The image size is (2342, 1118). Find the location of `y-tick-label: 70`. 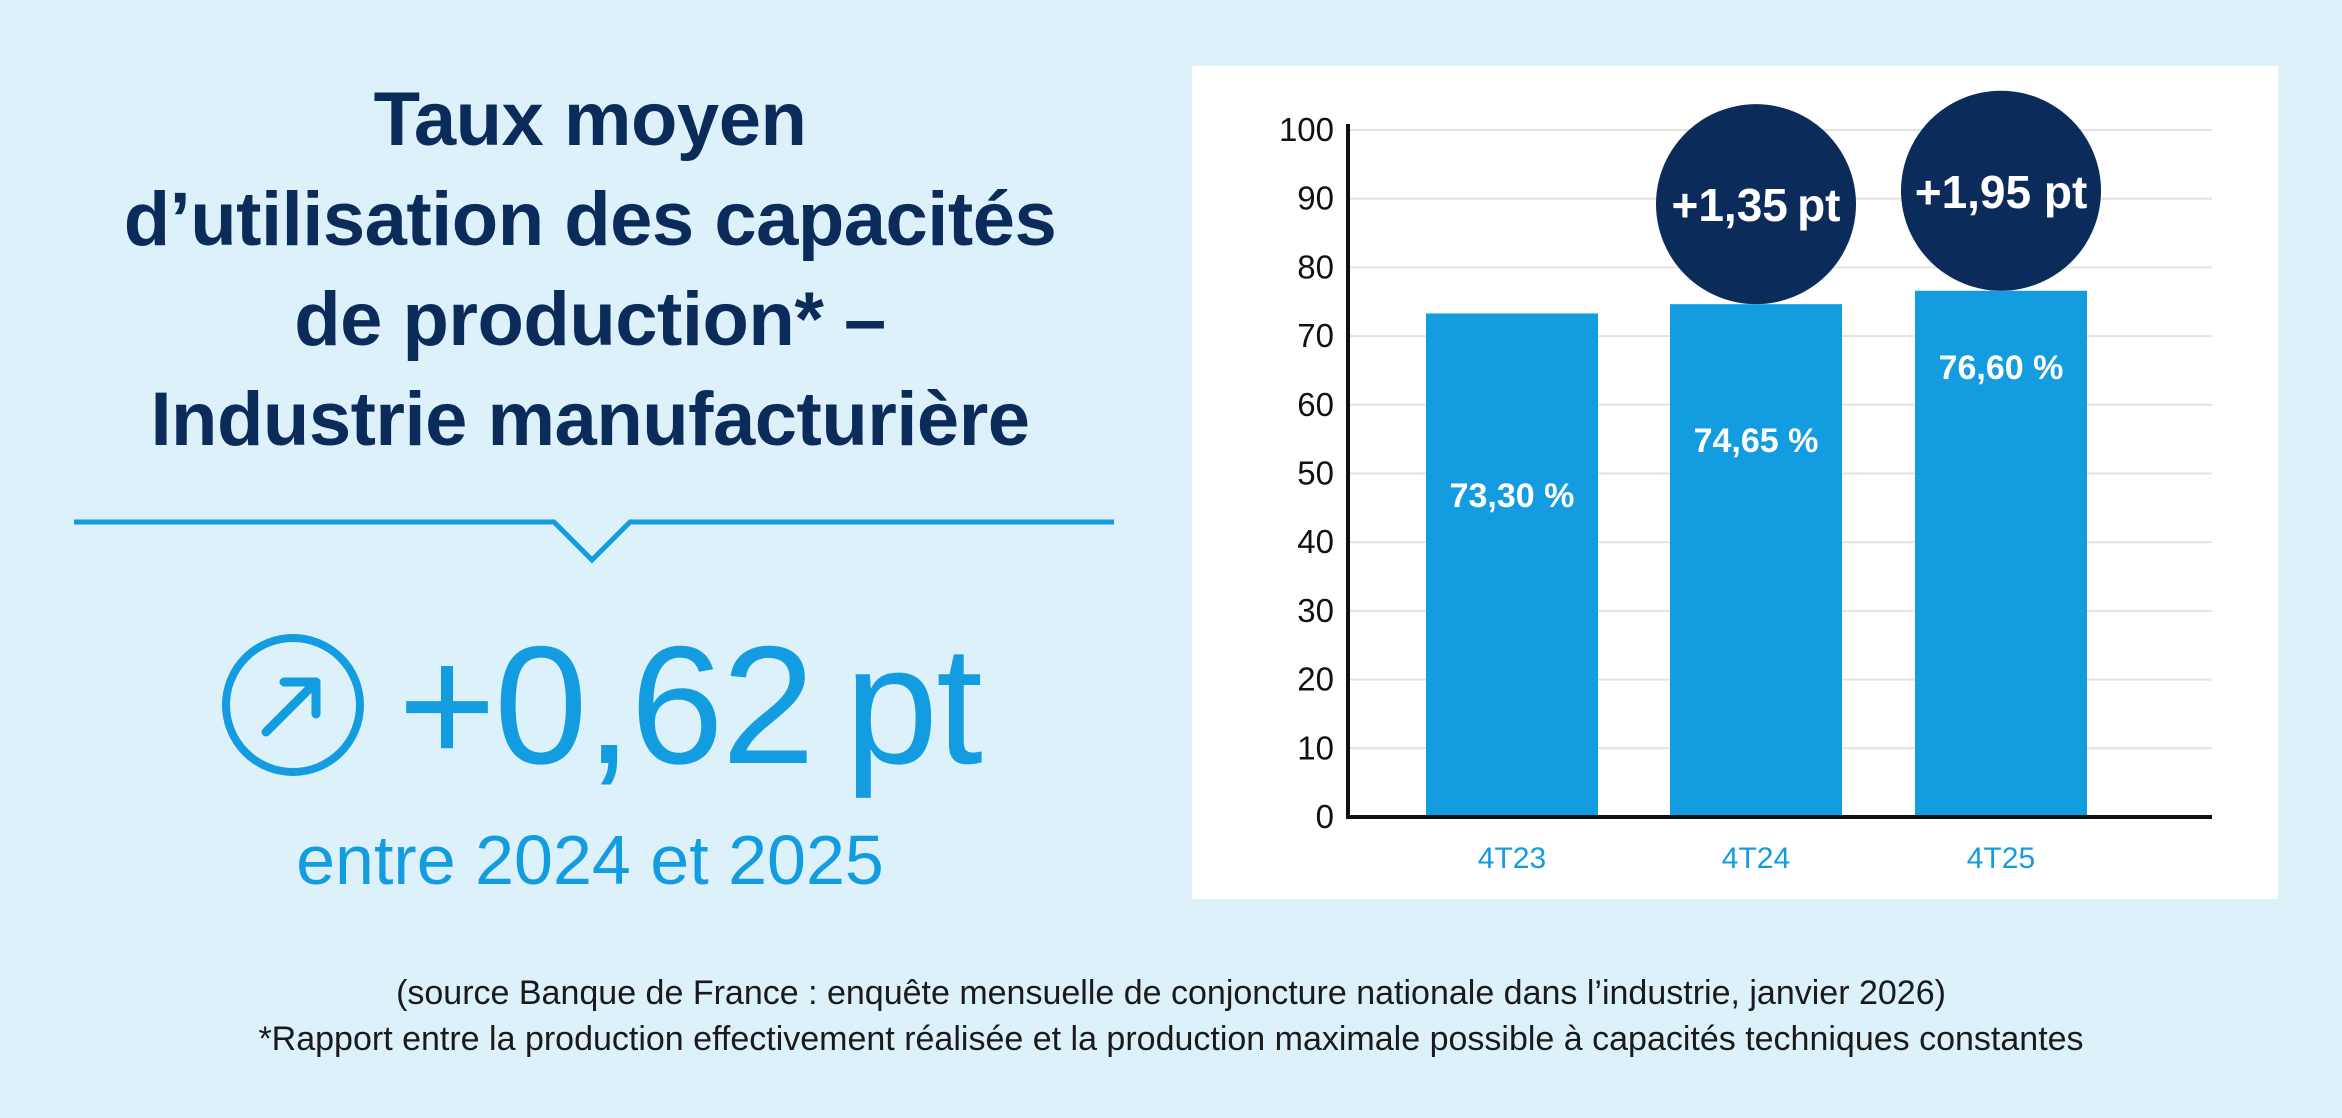

y-tick-label: 70 is located at coordinates (1315, 335).